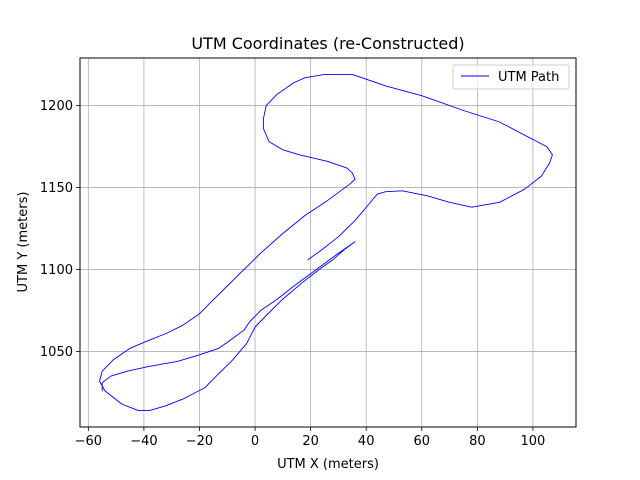 The image size is (640, 480). What do you see at coordinates (199, 441) in the screenshot?
I see `x-tick-label: −20` at bounding box center [199, 441].